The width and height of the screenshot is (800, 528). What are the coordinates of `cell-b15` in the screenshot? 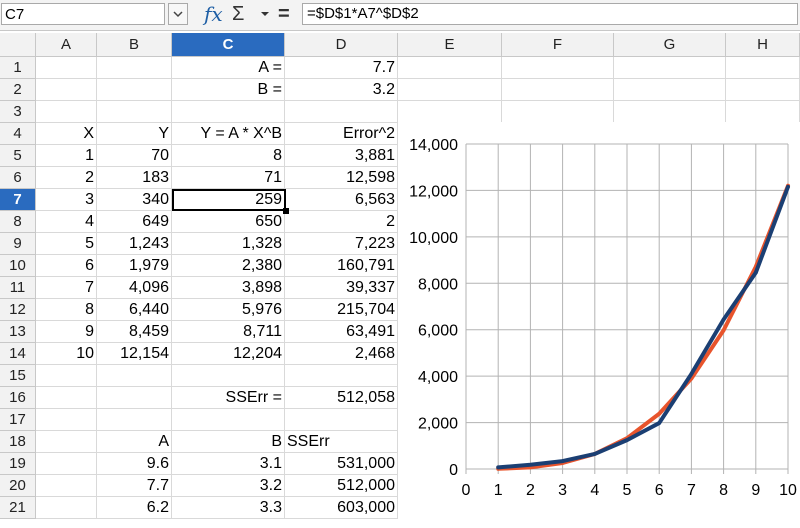 It's located at (134, 376).